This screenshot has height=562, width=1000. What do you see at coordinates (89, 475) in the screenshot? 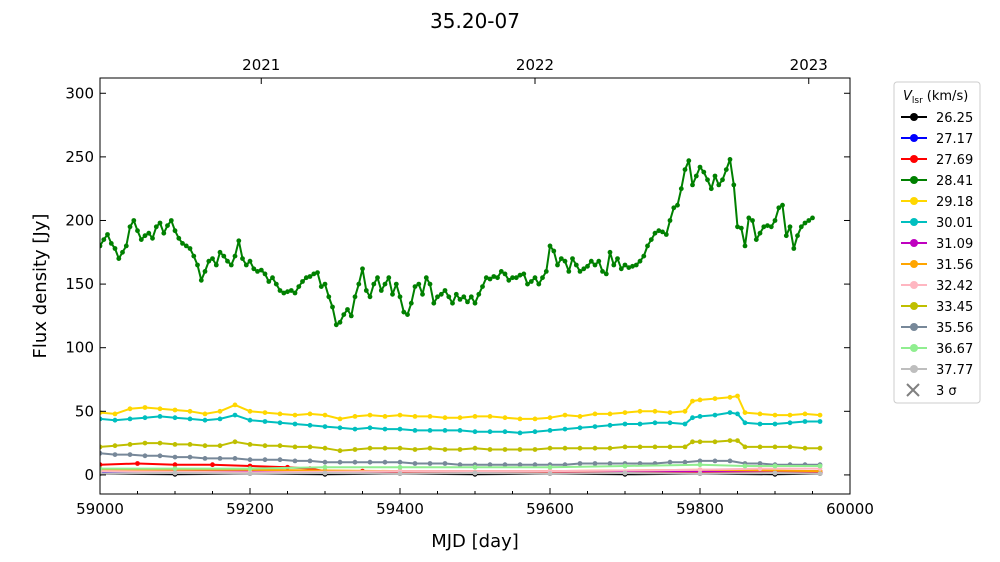
I see `y-tick-label: 0` at bounding box center [89, 475].